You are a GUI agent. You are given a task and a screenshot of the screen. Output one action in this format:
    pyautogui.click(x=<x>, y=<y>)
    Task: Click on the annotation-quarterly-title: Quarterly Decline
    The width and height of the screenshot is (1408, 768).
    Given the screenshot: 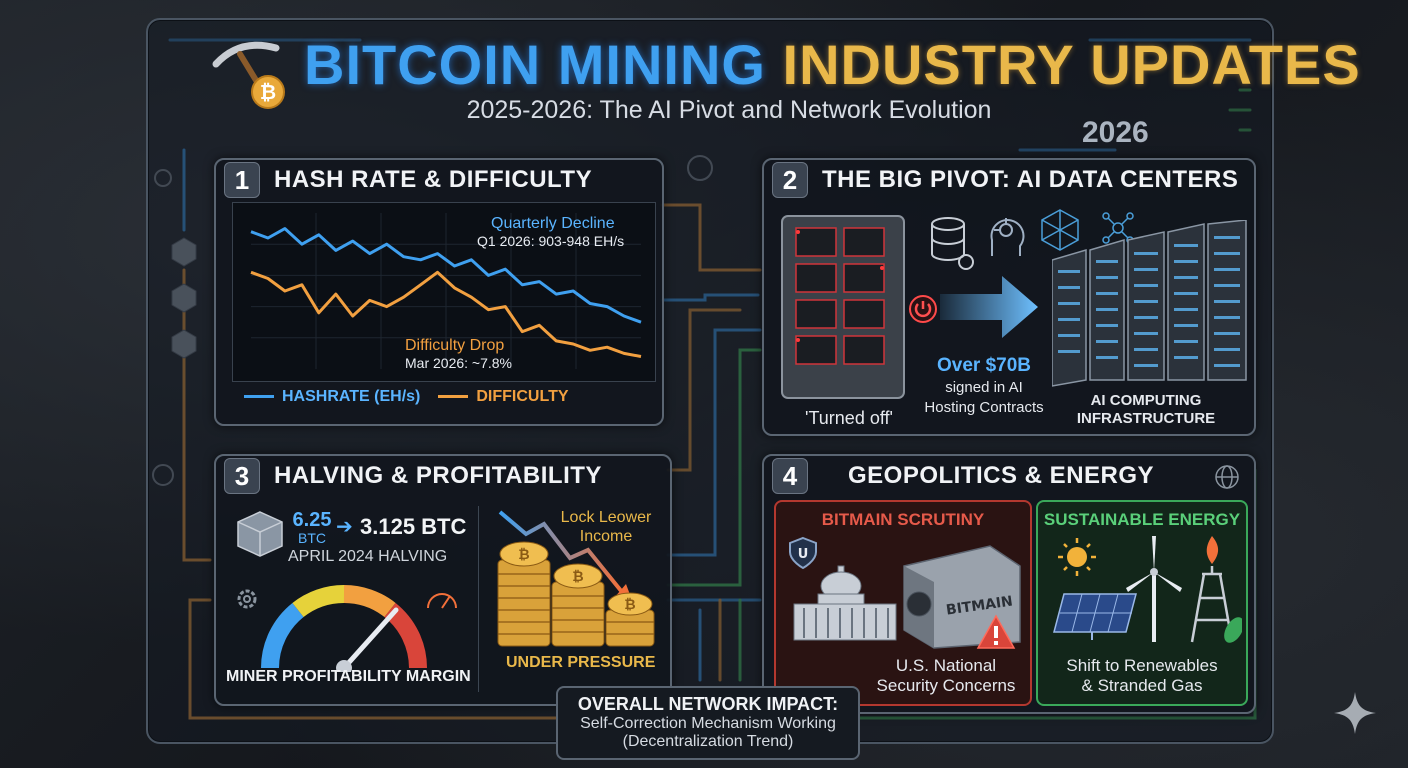 What is the action you would take?
    pyautogui.click(x=553, y=223)
    